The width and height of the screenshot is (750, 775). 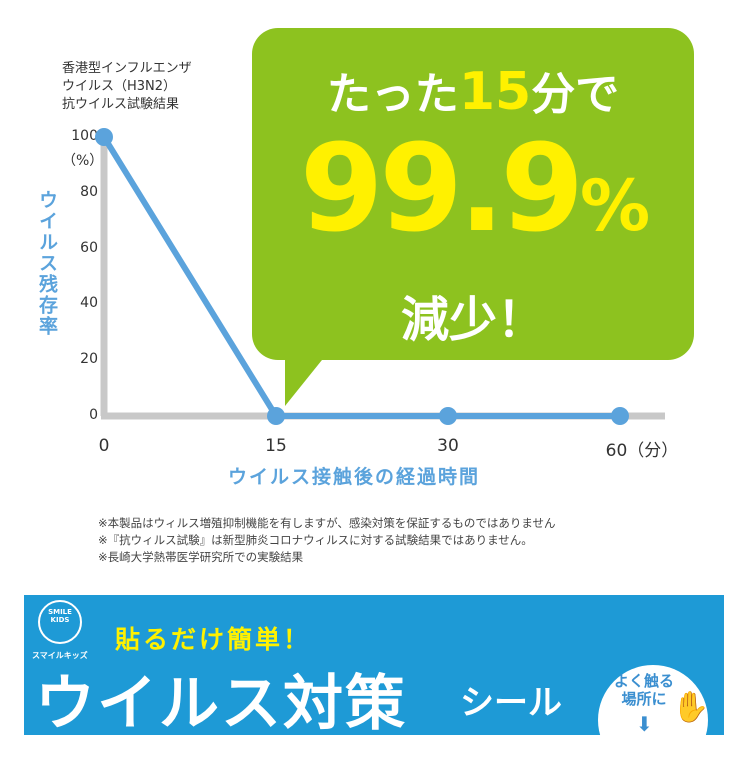 What do you see at coordinates (643, 690) in the screenshot?
I see `badge-text: よく触る 場所に` at bounding box center [643, 690].